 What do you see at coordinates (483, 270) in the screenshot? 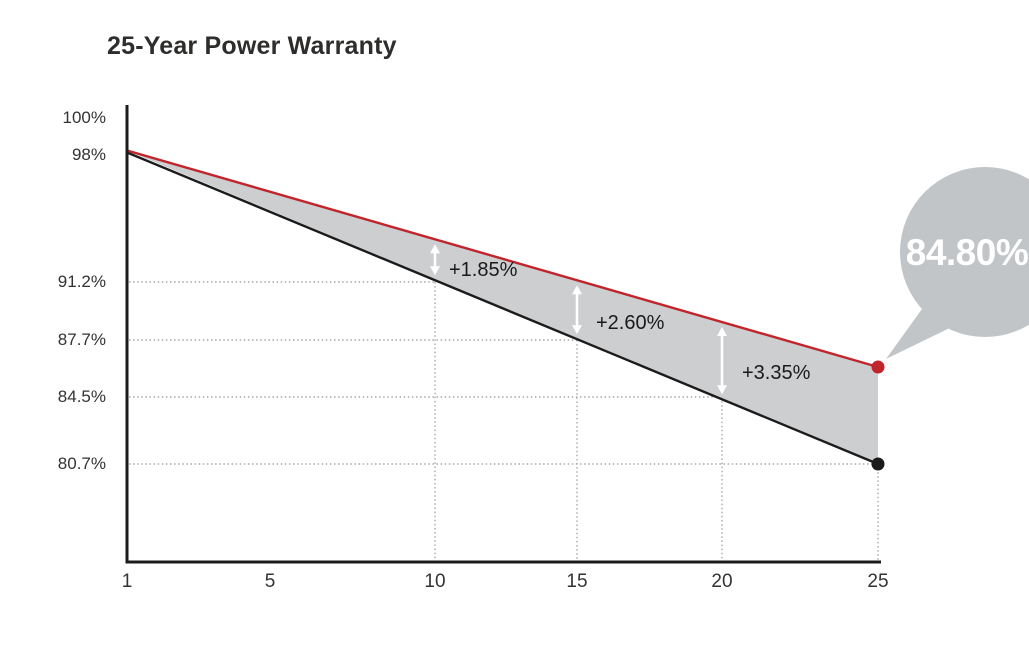
I see `delta-annotation: +1.85%` at bounding box center [483, 270].